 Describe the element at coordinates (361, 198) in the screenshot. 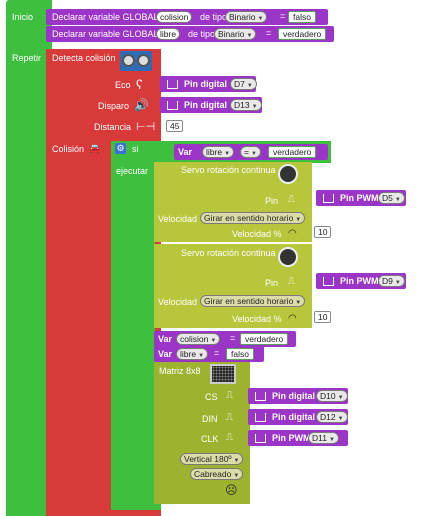

I see `servo1-pin-block: Pin PWM D5 ▼` at that location.